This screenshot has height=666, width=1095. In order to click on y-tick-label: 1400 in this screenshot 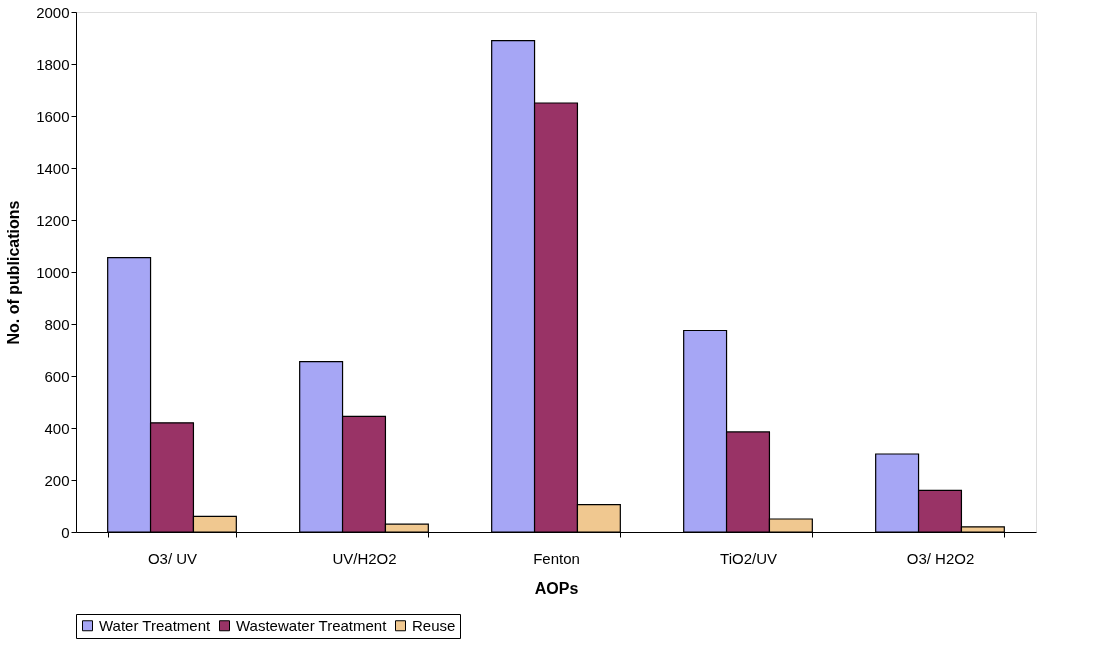, I will do `click(53, 168)`.